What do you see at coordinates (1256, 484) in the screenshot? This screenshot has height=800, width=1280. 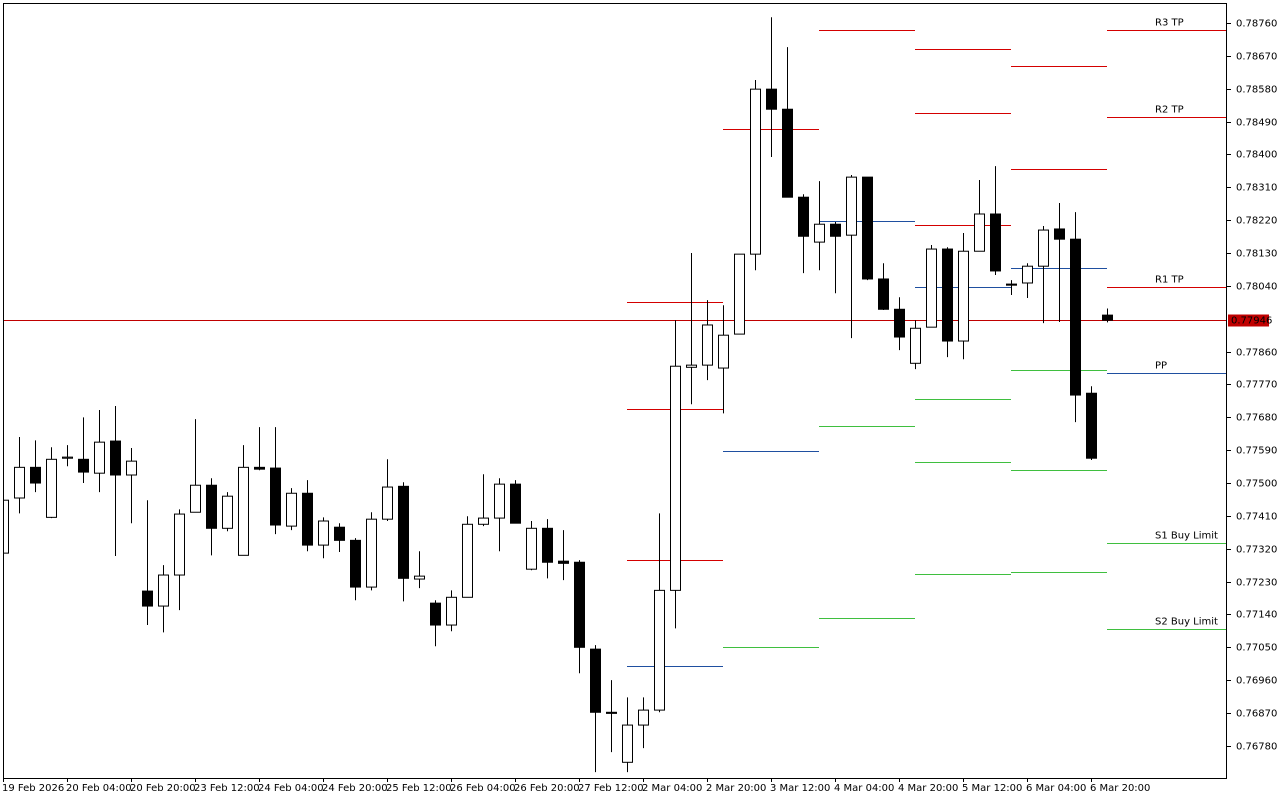 I see `y-tick-label: 0.77500` at bounding box center [1256, 484].